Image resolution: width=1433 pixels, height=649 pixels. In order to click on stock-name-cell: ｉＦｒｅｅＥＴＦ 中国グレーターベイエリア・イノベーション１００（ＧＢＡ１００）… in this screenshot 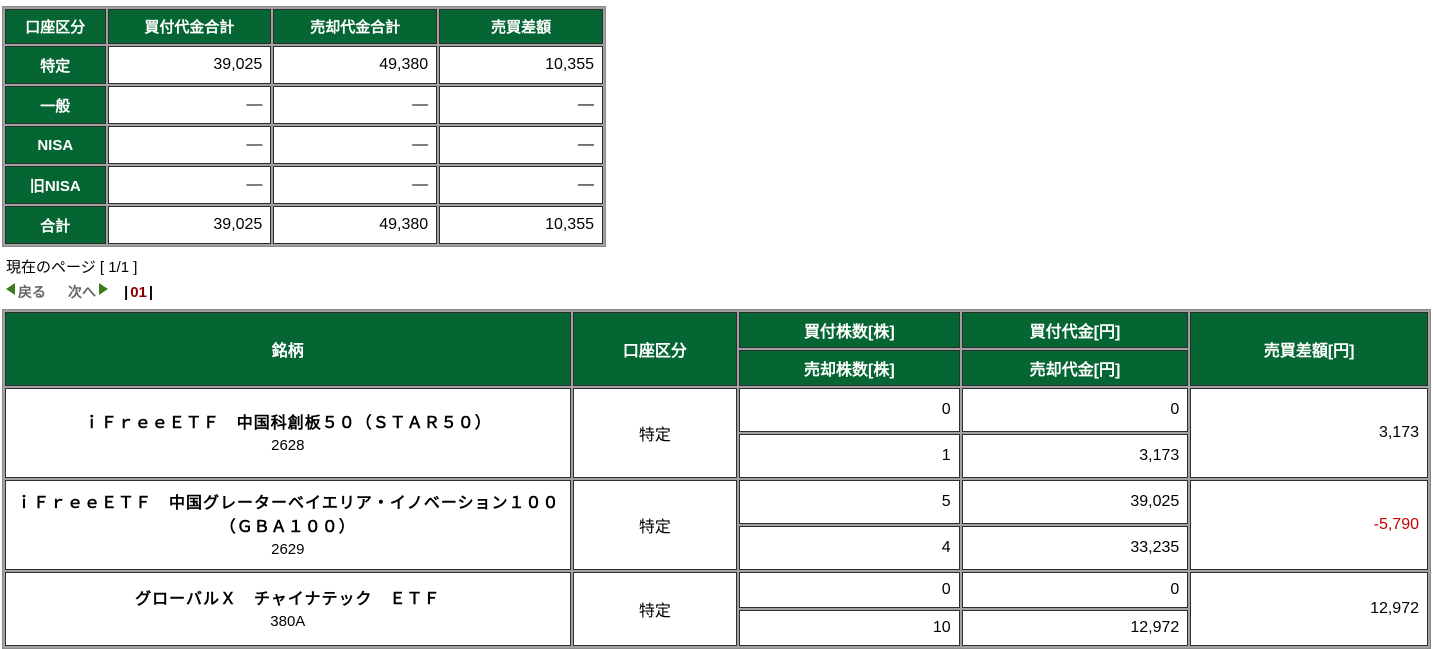, I will do `click(288, 525)`.